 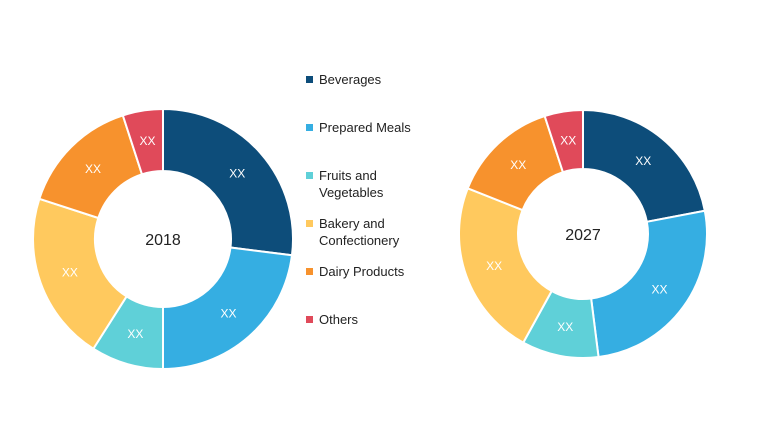 I want to click on legend-label: Others, so click(x=339, y=319).